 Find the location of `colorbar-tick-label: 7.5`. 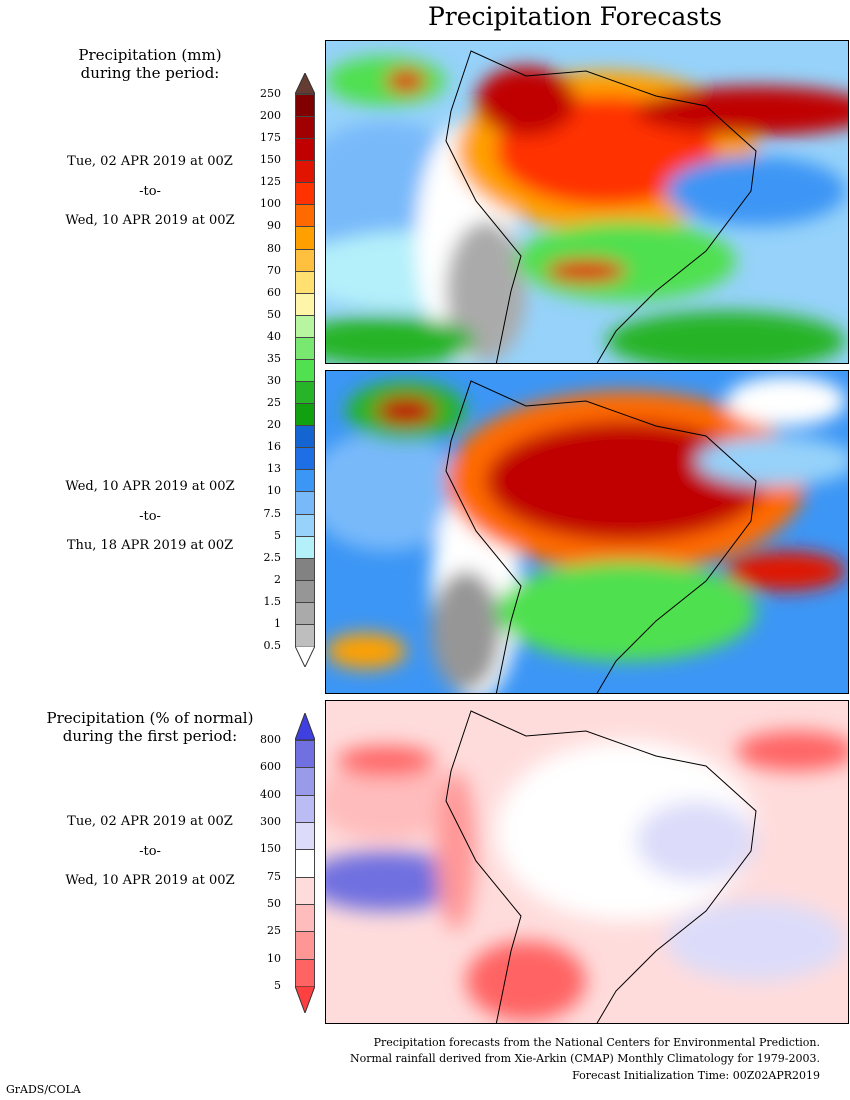

colorbar-tick-label: 7.5 is located at coordinates (272, 513).